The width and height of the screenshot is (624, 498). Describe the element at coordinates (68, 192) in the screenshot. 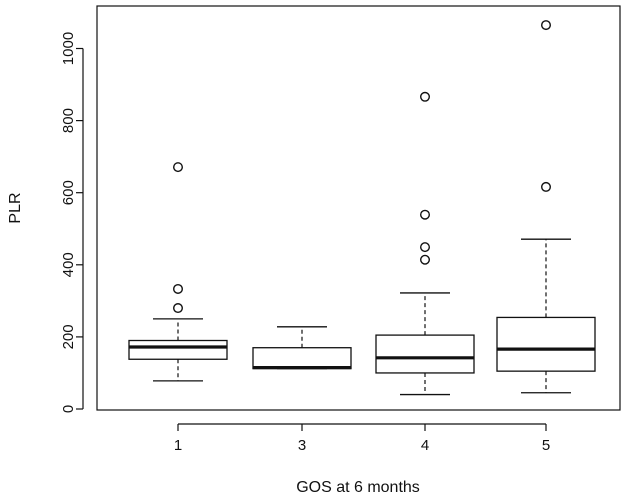

I see `y-tick-label: 600` at that location.